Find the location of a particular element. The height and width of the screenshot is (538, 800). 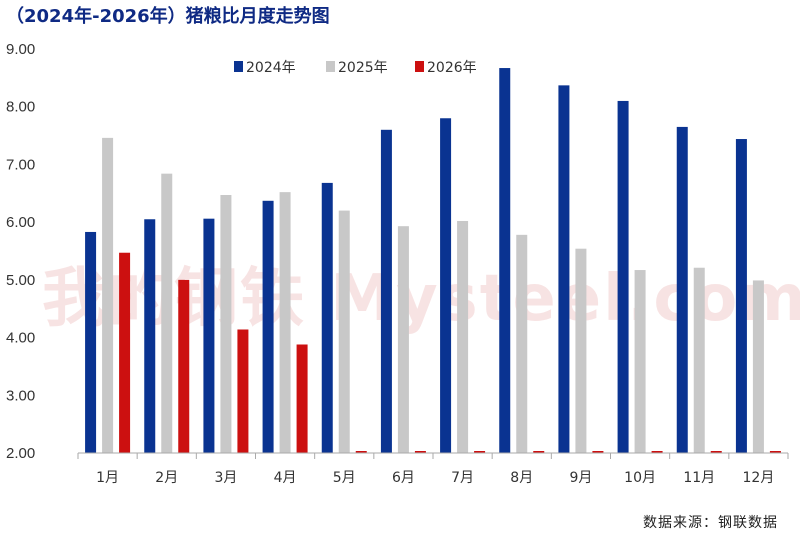

x-tick-label: 11月 is located at coordinates (699, 478).